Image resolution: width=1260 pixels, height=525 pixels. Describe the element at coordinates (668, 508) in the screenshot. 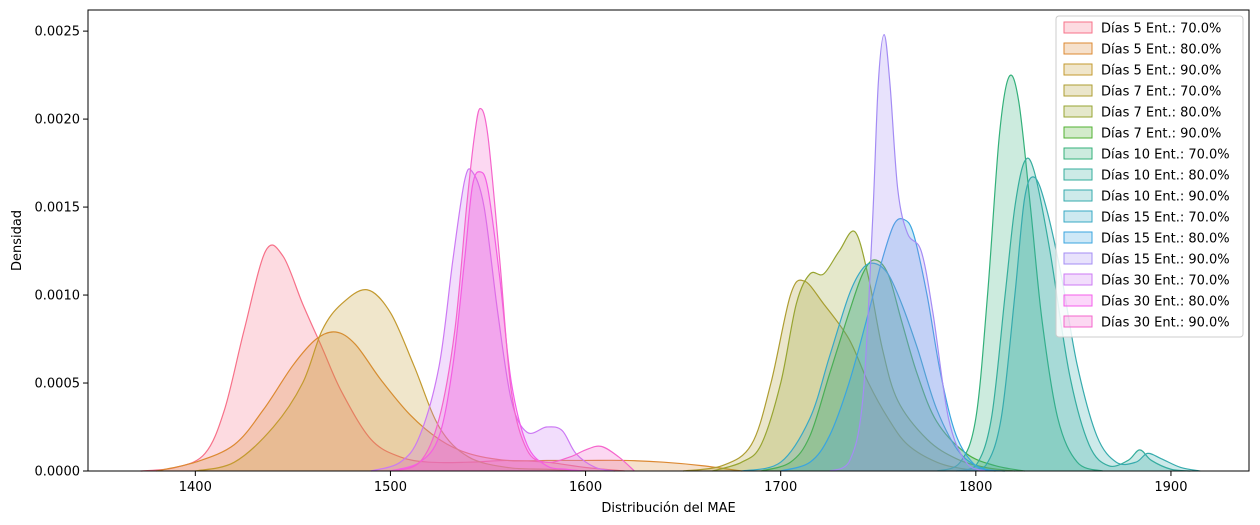

I see `x-axis-label: Distribución del MAE` at that location.